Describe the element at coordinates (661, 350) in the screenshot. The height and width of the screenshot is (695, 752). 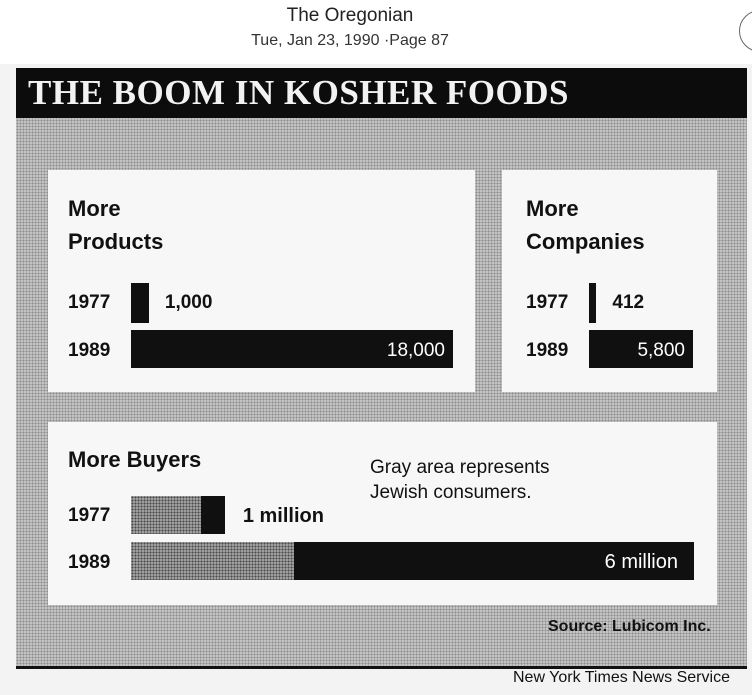
I see `companies-value-1989: 5,800` at that location.